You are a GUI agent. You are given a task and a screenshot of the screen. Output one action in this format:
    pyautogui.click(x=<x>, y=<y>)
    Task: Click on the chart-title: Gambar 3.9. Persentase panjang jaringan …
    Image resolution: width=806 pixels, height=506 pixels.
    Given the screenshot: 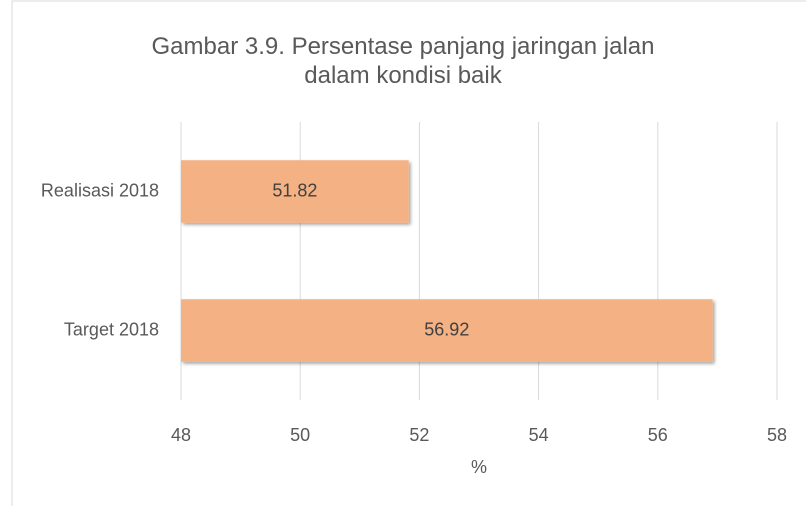 What is the action you would take?
    pyautogui.click(x=403, y=61)
    